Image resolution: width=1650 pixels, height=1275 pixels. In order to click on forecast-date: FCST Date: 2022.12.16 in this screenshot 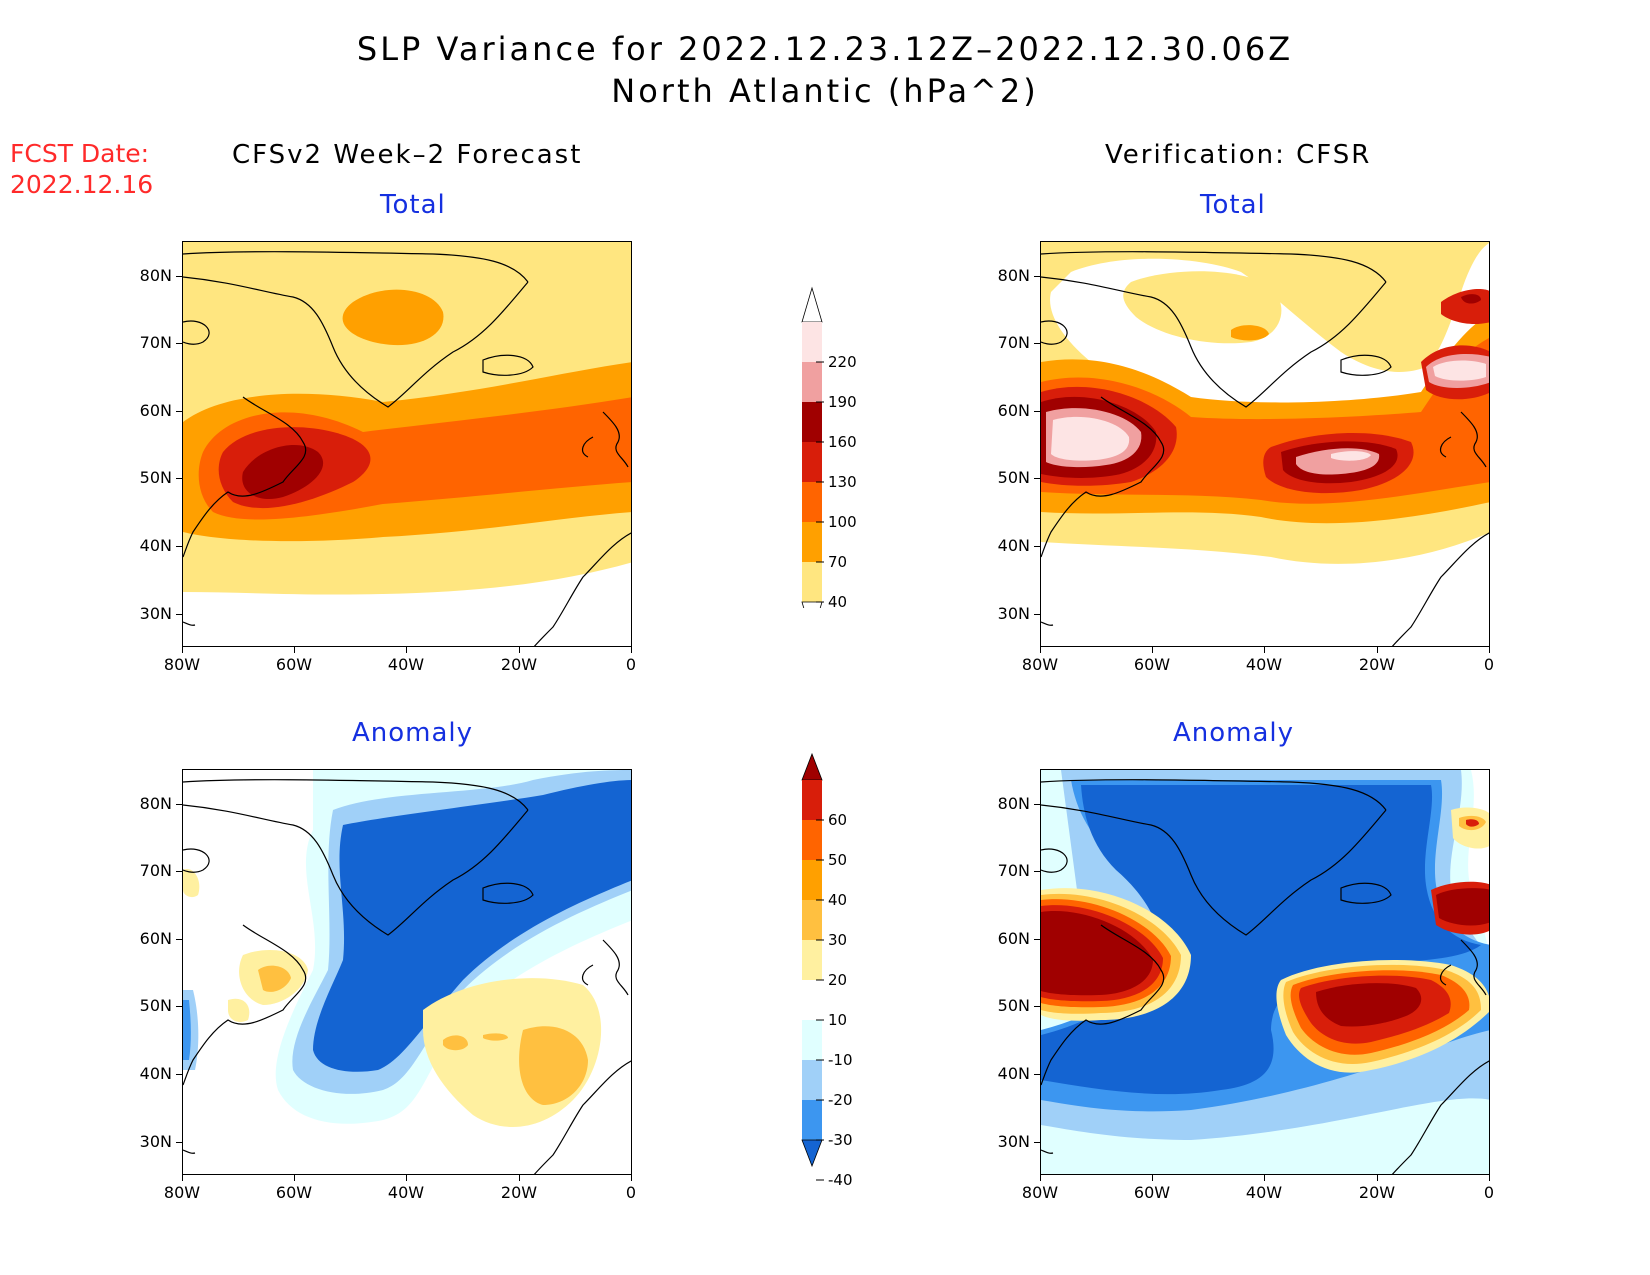, I will do `click(81, 169)`.